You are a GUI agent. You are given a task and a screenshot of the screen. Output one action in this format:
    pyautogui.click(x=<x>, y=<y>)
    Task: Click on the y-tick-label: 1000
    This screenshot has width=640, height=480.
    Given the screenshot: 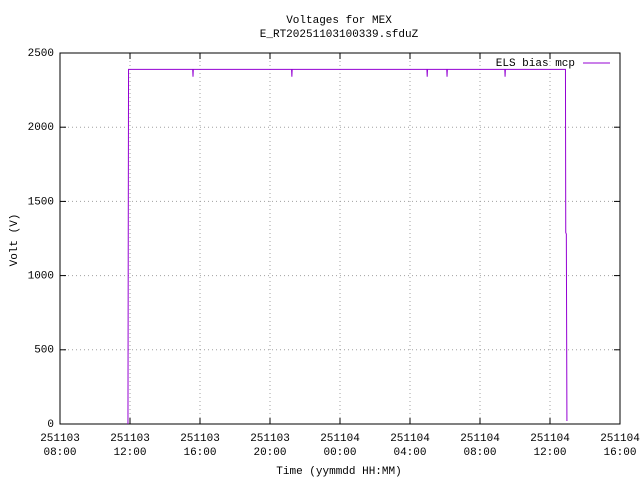 What is the action you would take?
    pyautogui.click(x=41, y=277)
    